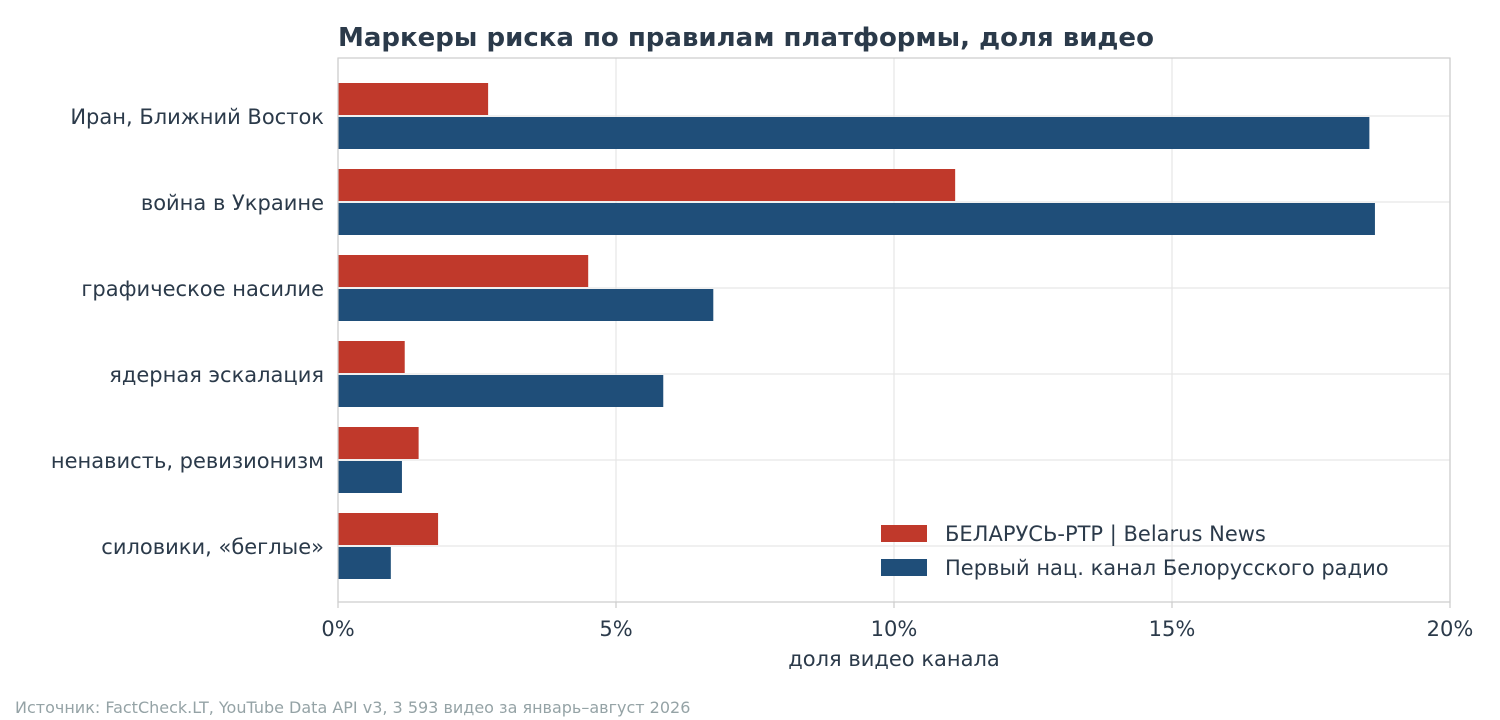  I want to click on category-label: война в Украине, so click(232, 203).